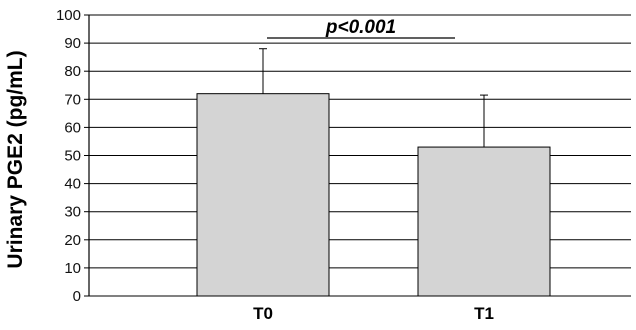 The image size is (636, 330). What do you see at coordinates (72, 127) in the screenshot?
I see `y-tick-label: 60` at bounding box center [72, 127].